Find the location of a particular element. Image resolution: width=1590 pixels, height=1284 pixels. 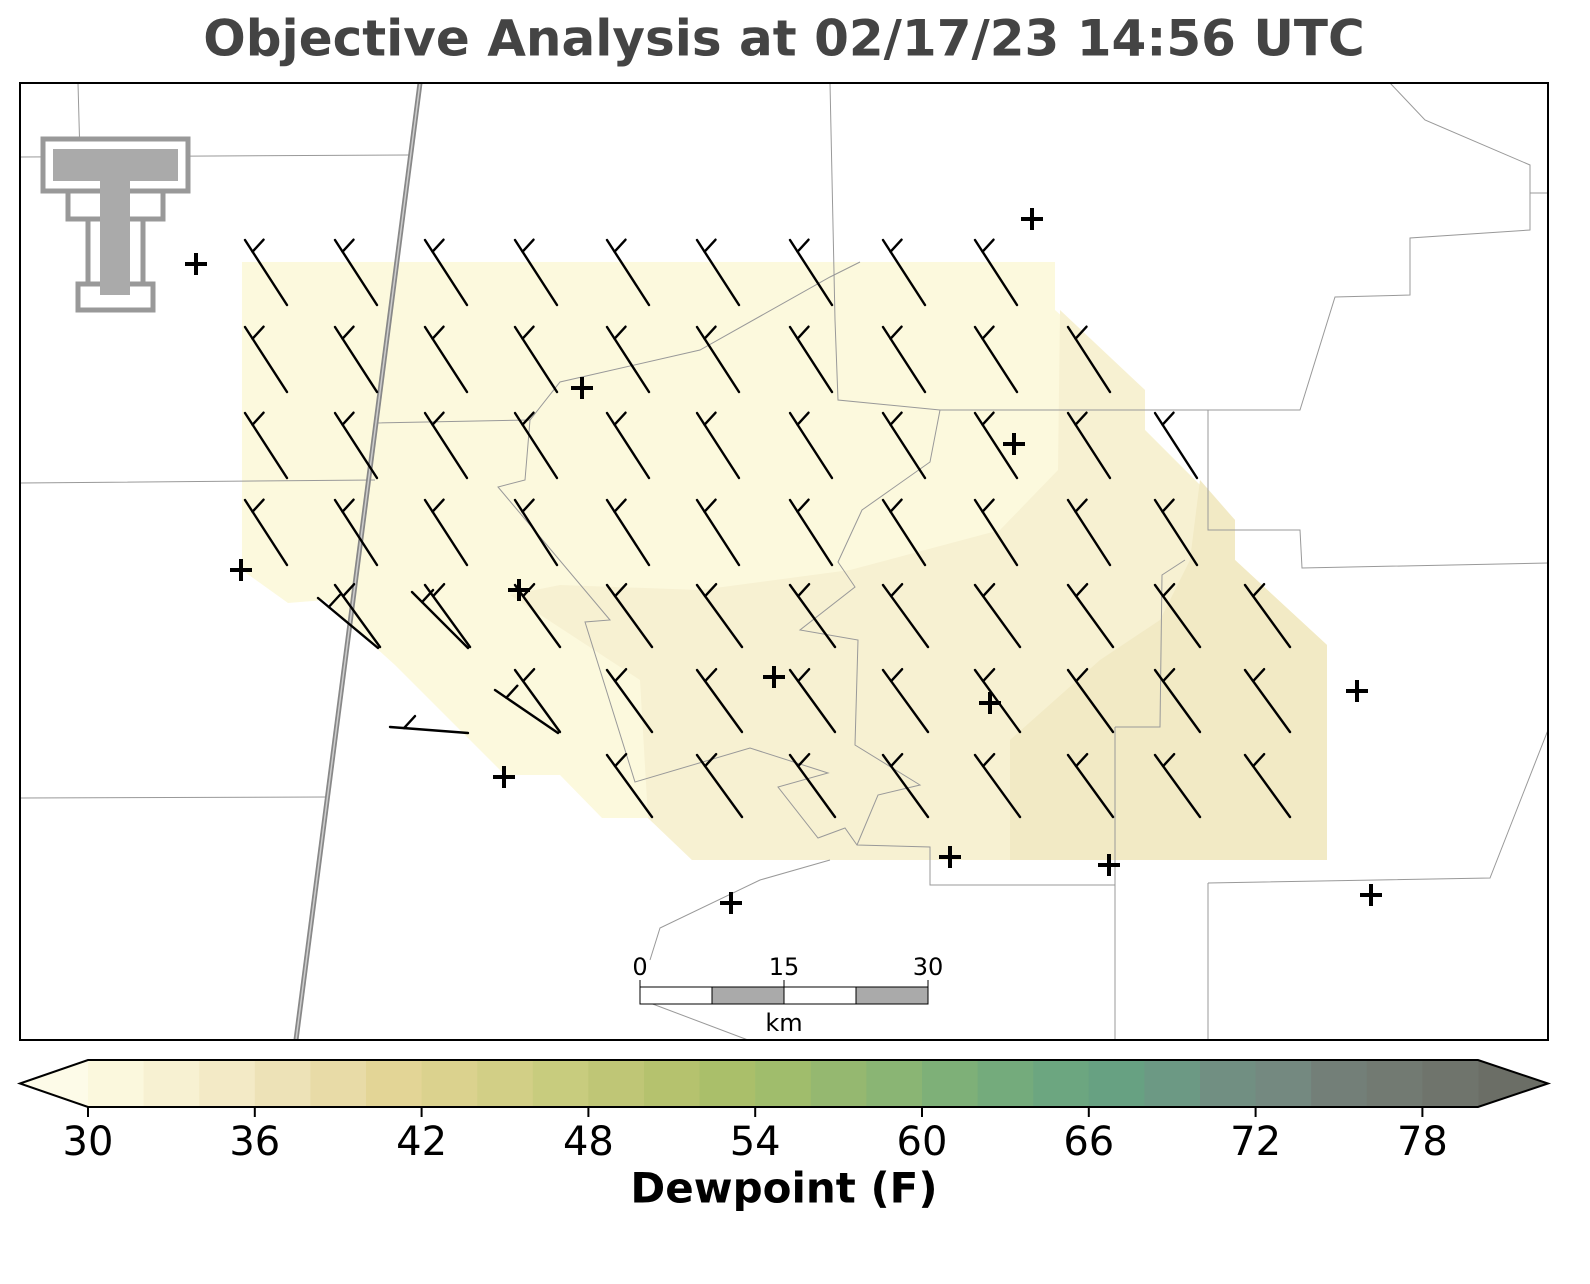

highway is located at coordinates (358, 561).